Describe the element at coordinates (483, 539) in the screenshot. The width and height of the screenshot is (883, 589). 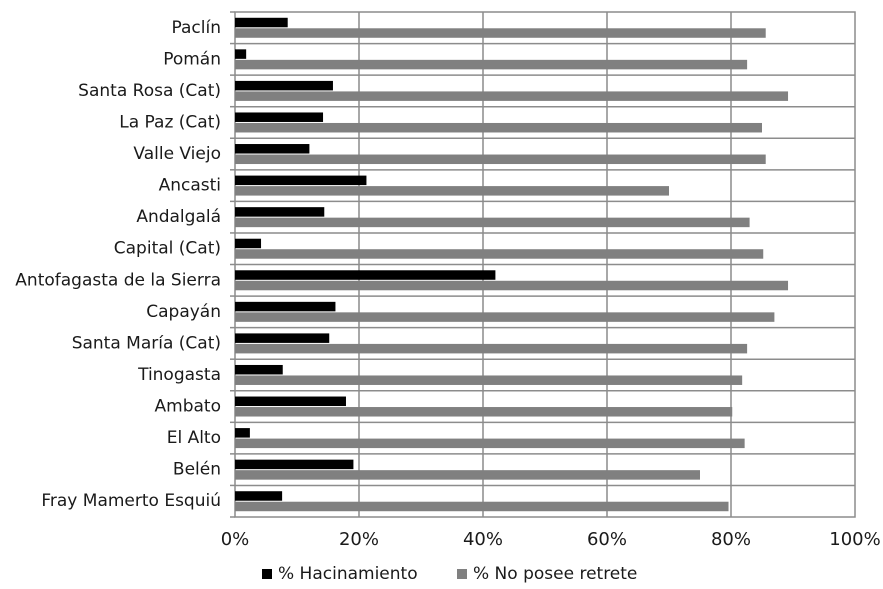
I see `x-tick-label: 40%` at that location.